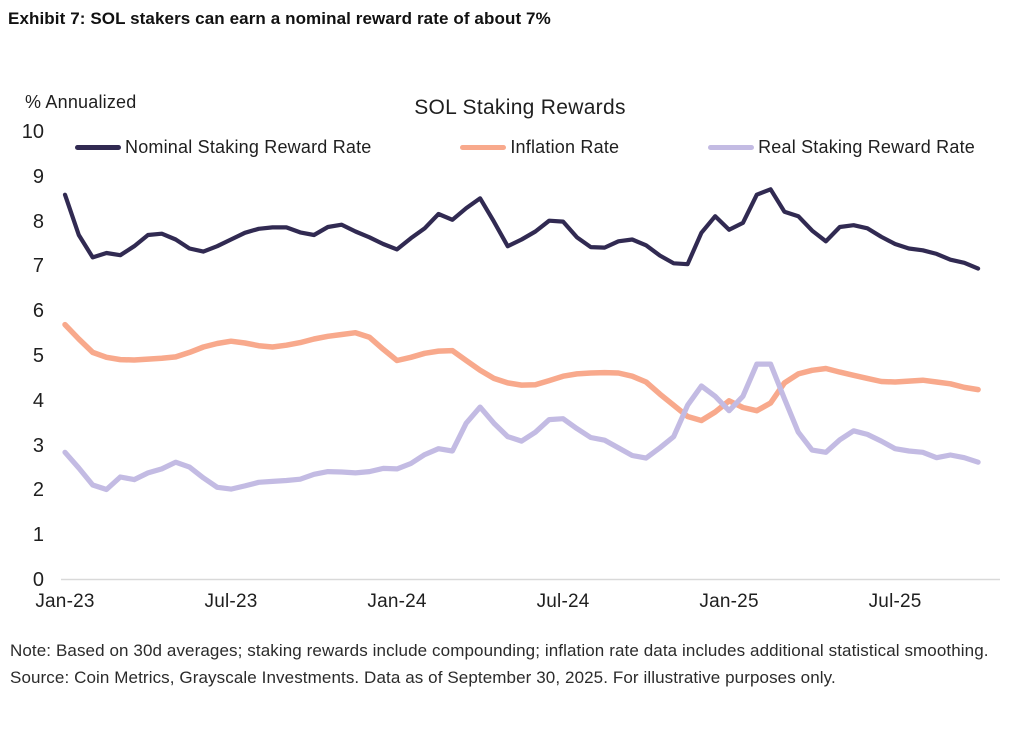 The width and height of the screenshot is (1024, 730). What do you see at coordinates (38, 221) in the screenshot?
I see `y-tick-label-8: 8` at bounding box center [38, 221].